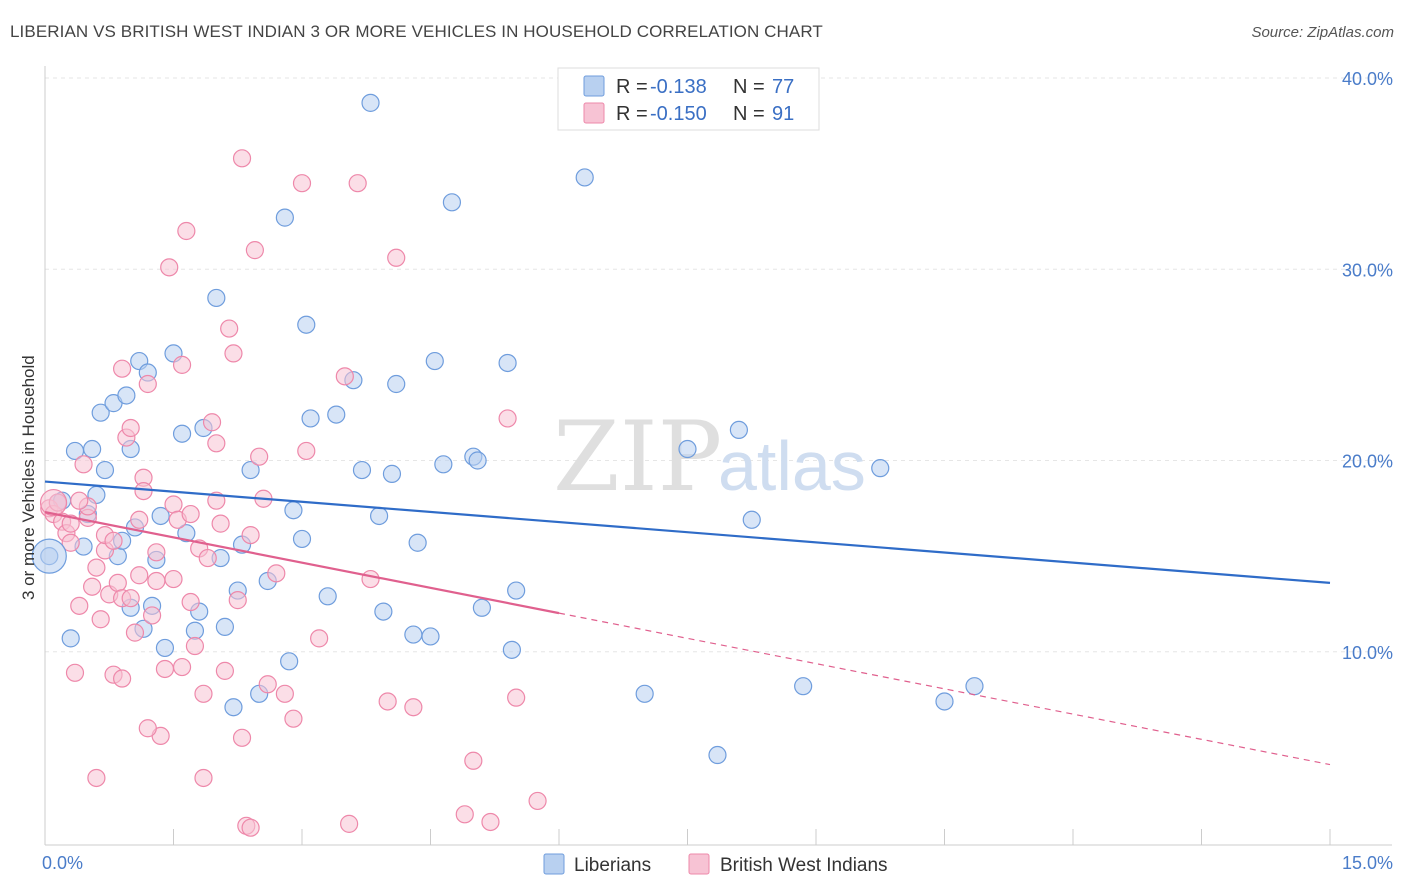 This screenshot has height=892, width=1406. What do you see at coordinates (783, 87) in the screenshot?
I see `legend-n-value: 77` at bounding box center [783, 87].